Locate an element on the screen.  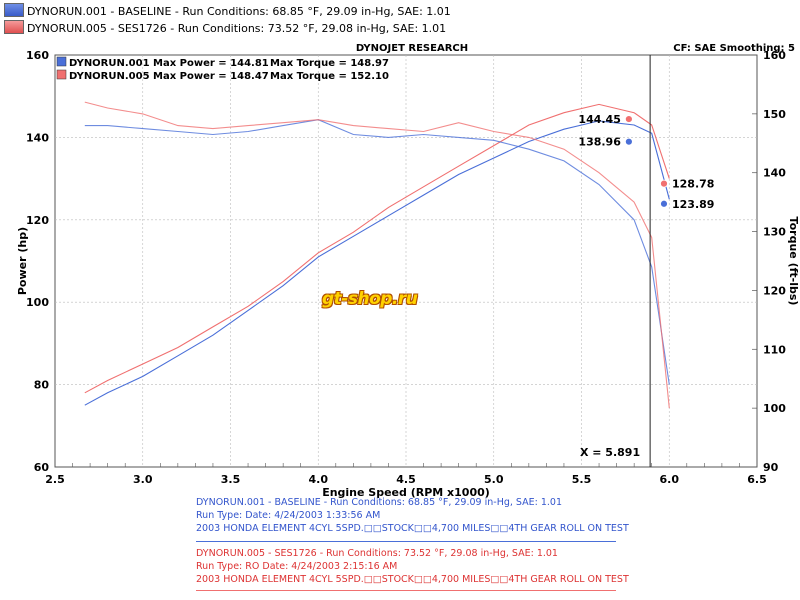
y2-tick-label: 130 is located at coordinates (774, 232).